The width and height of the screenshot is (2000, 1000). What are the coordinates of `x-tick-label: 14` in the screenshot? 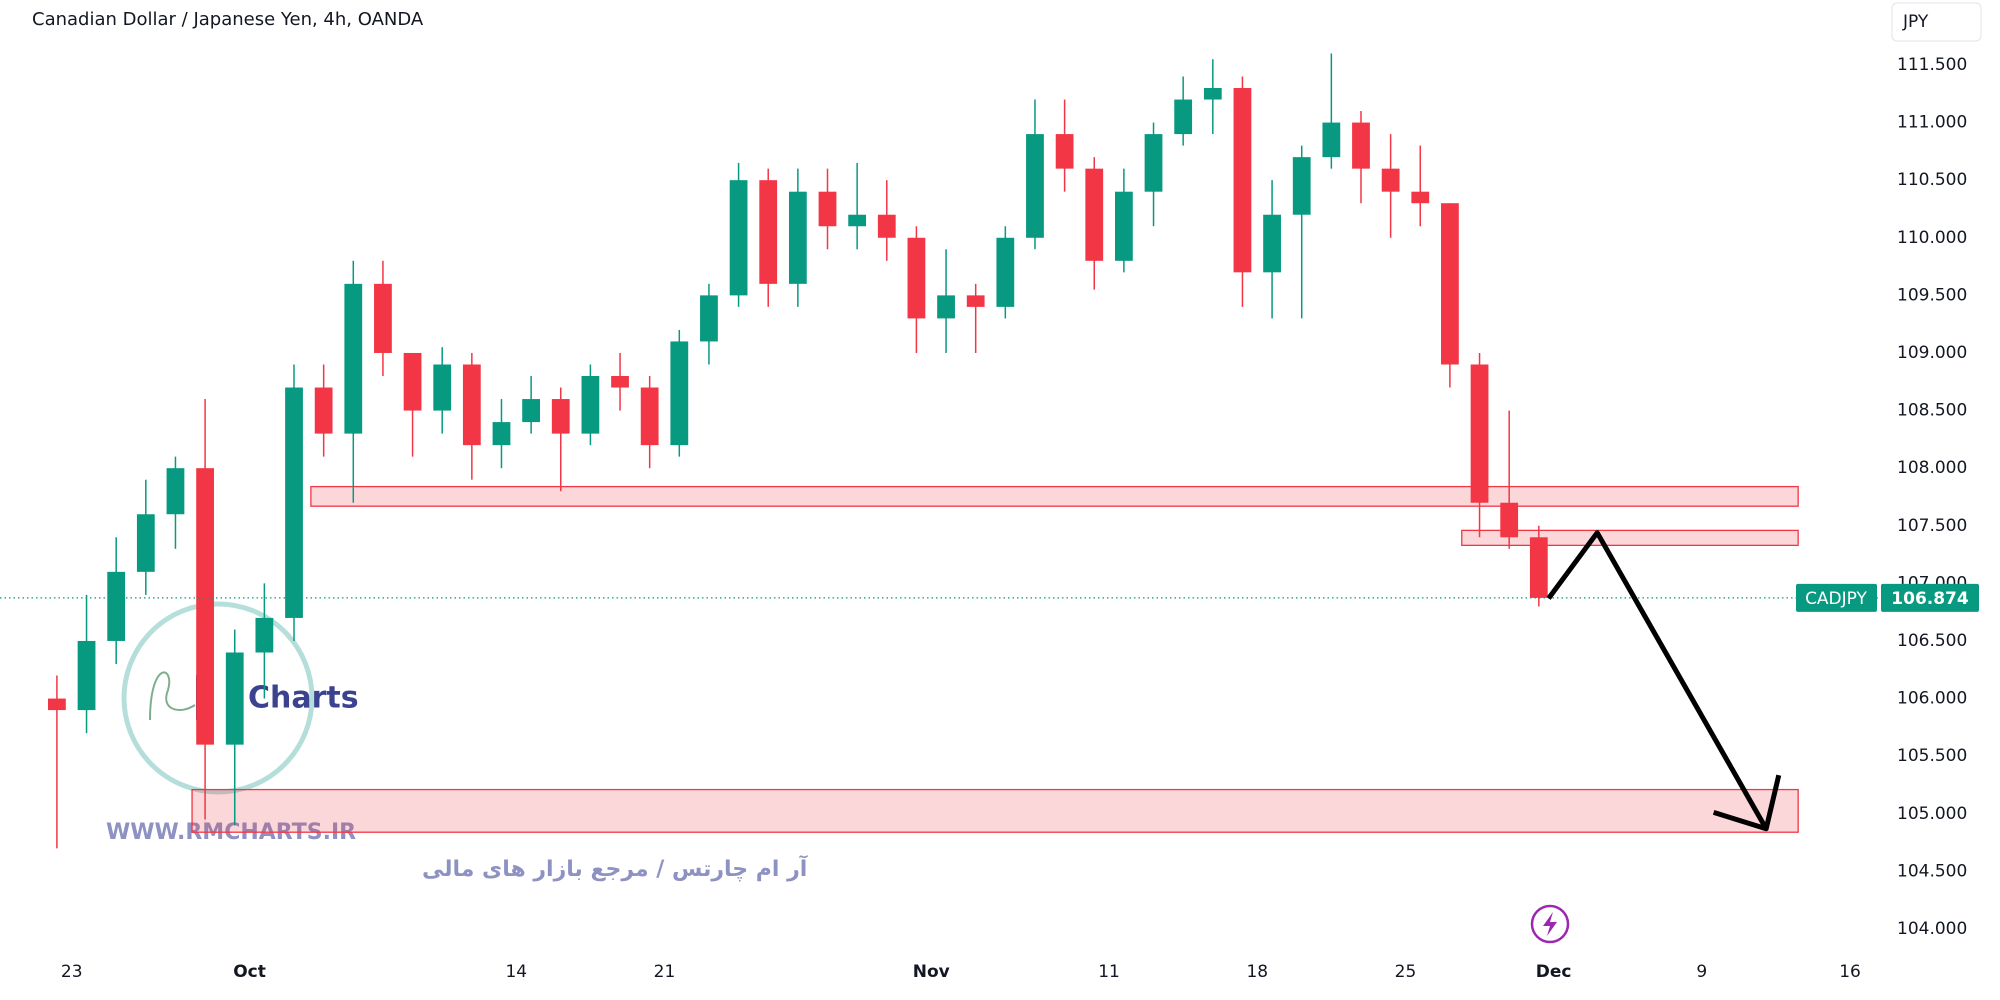 It's located at (516, 972).